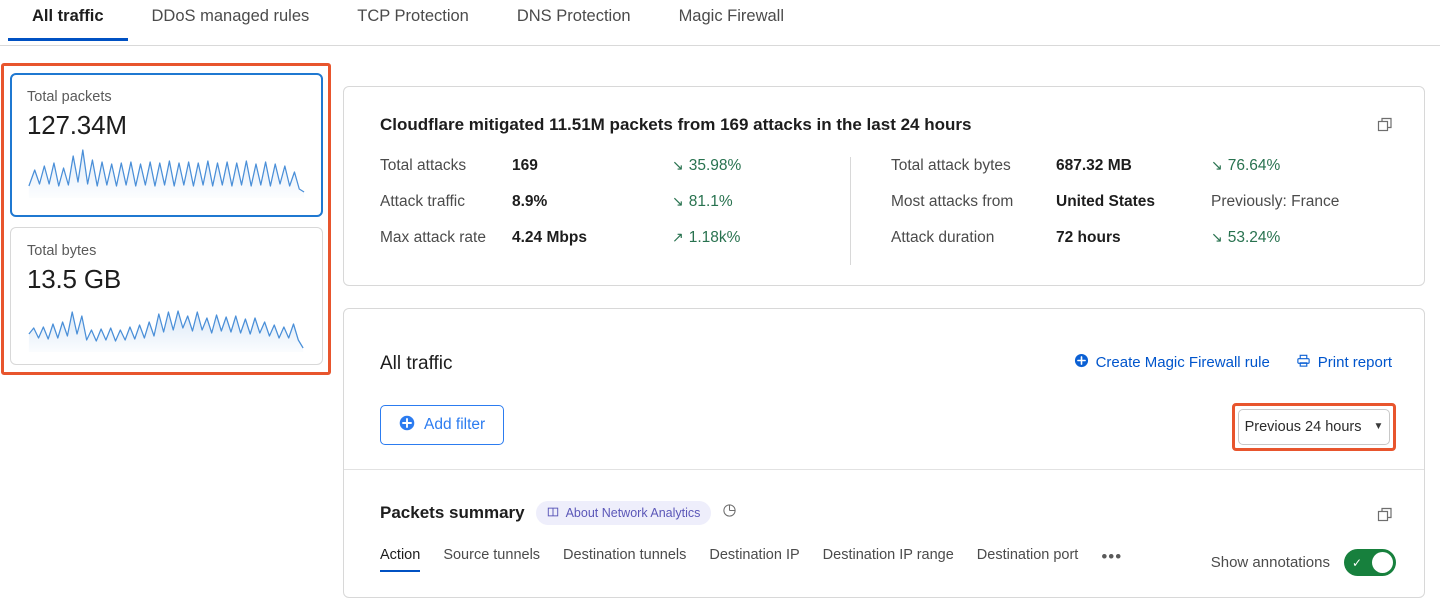 The height and width of the screenshot is (602, 1440). Describe the element at coordinates (1182, 362) in the screenshot. I see `create-rule-label: Create Magic Firewall rule` at that location.